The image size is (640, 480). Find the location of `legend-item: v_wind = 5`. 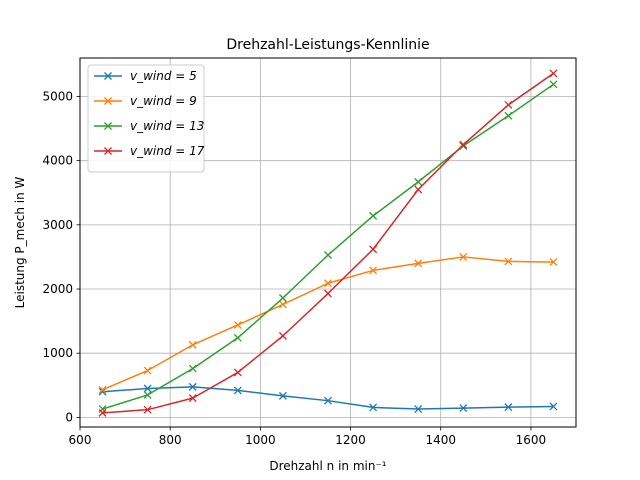

legend-item: v_wind = 5 is located at coordinates (145, 76).